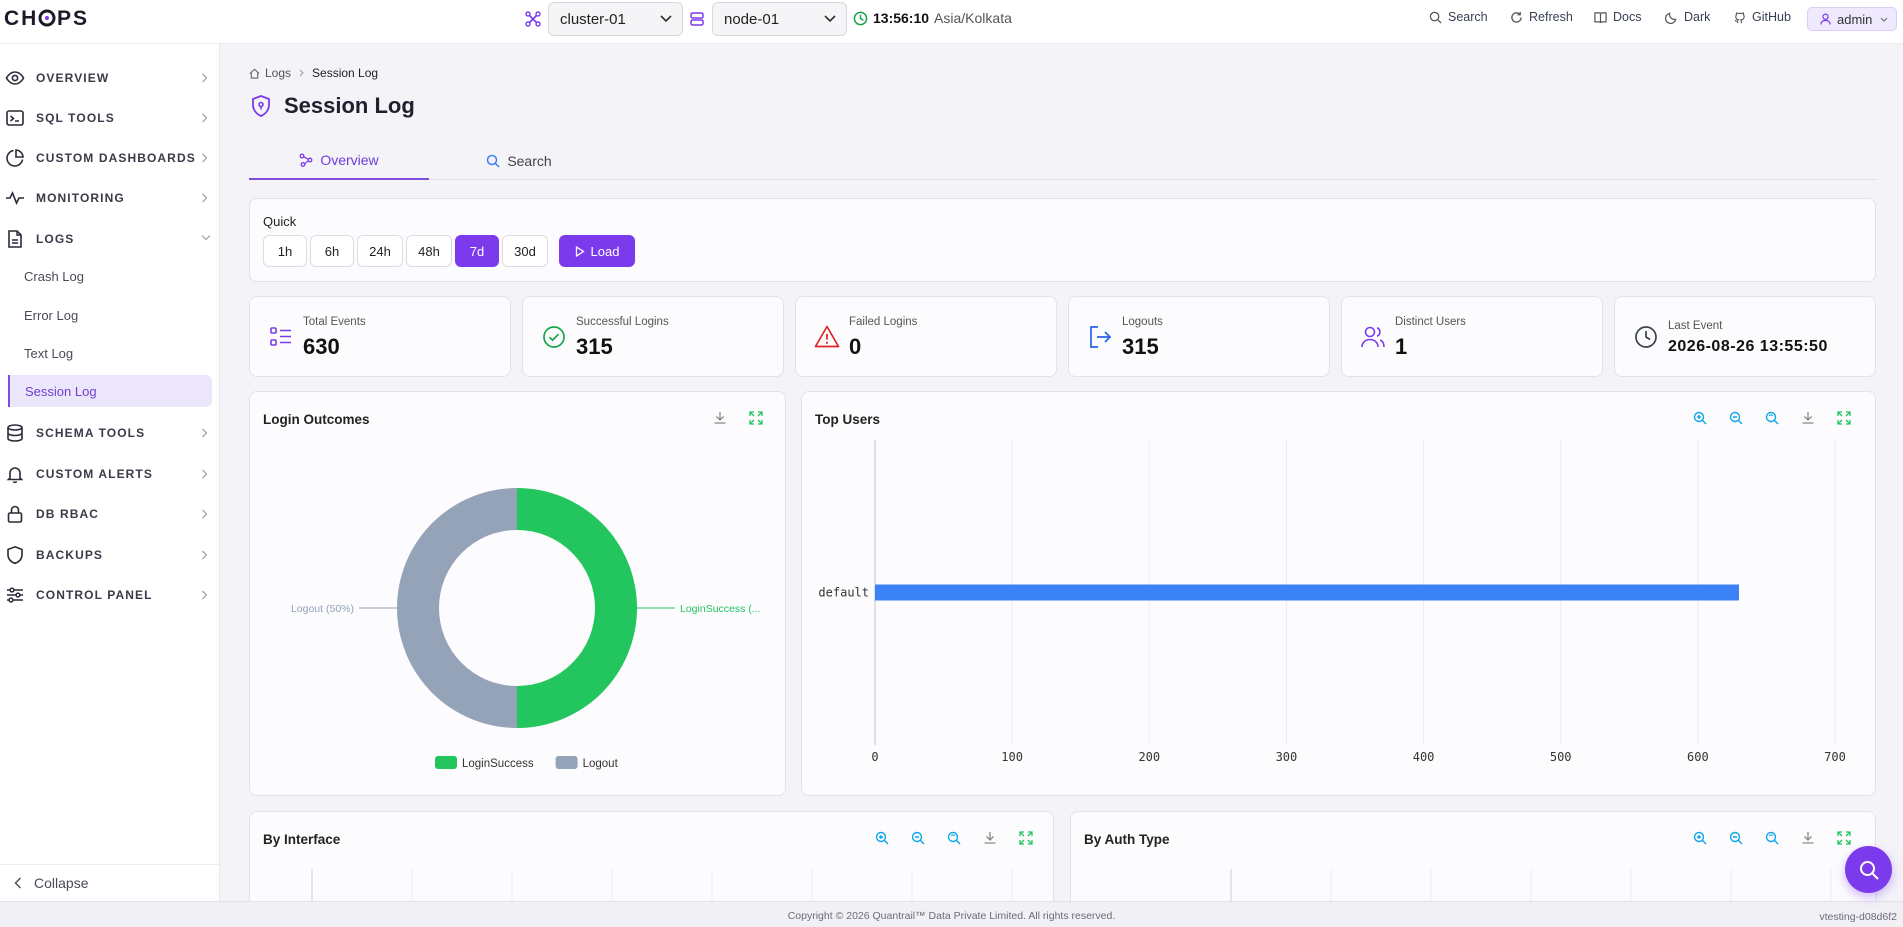 Image resolution: width=1903 pixels, height=927 pixels. I want to click on sidebar-item-monitoring: MONITORING, so click(110, 198).